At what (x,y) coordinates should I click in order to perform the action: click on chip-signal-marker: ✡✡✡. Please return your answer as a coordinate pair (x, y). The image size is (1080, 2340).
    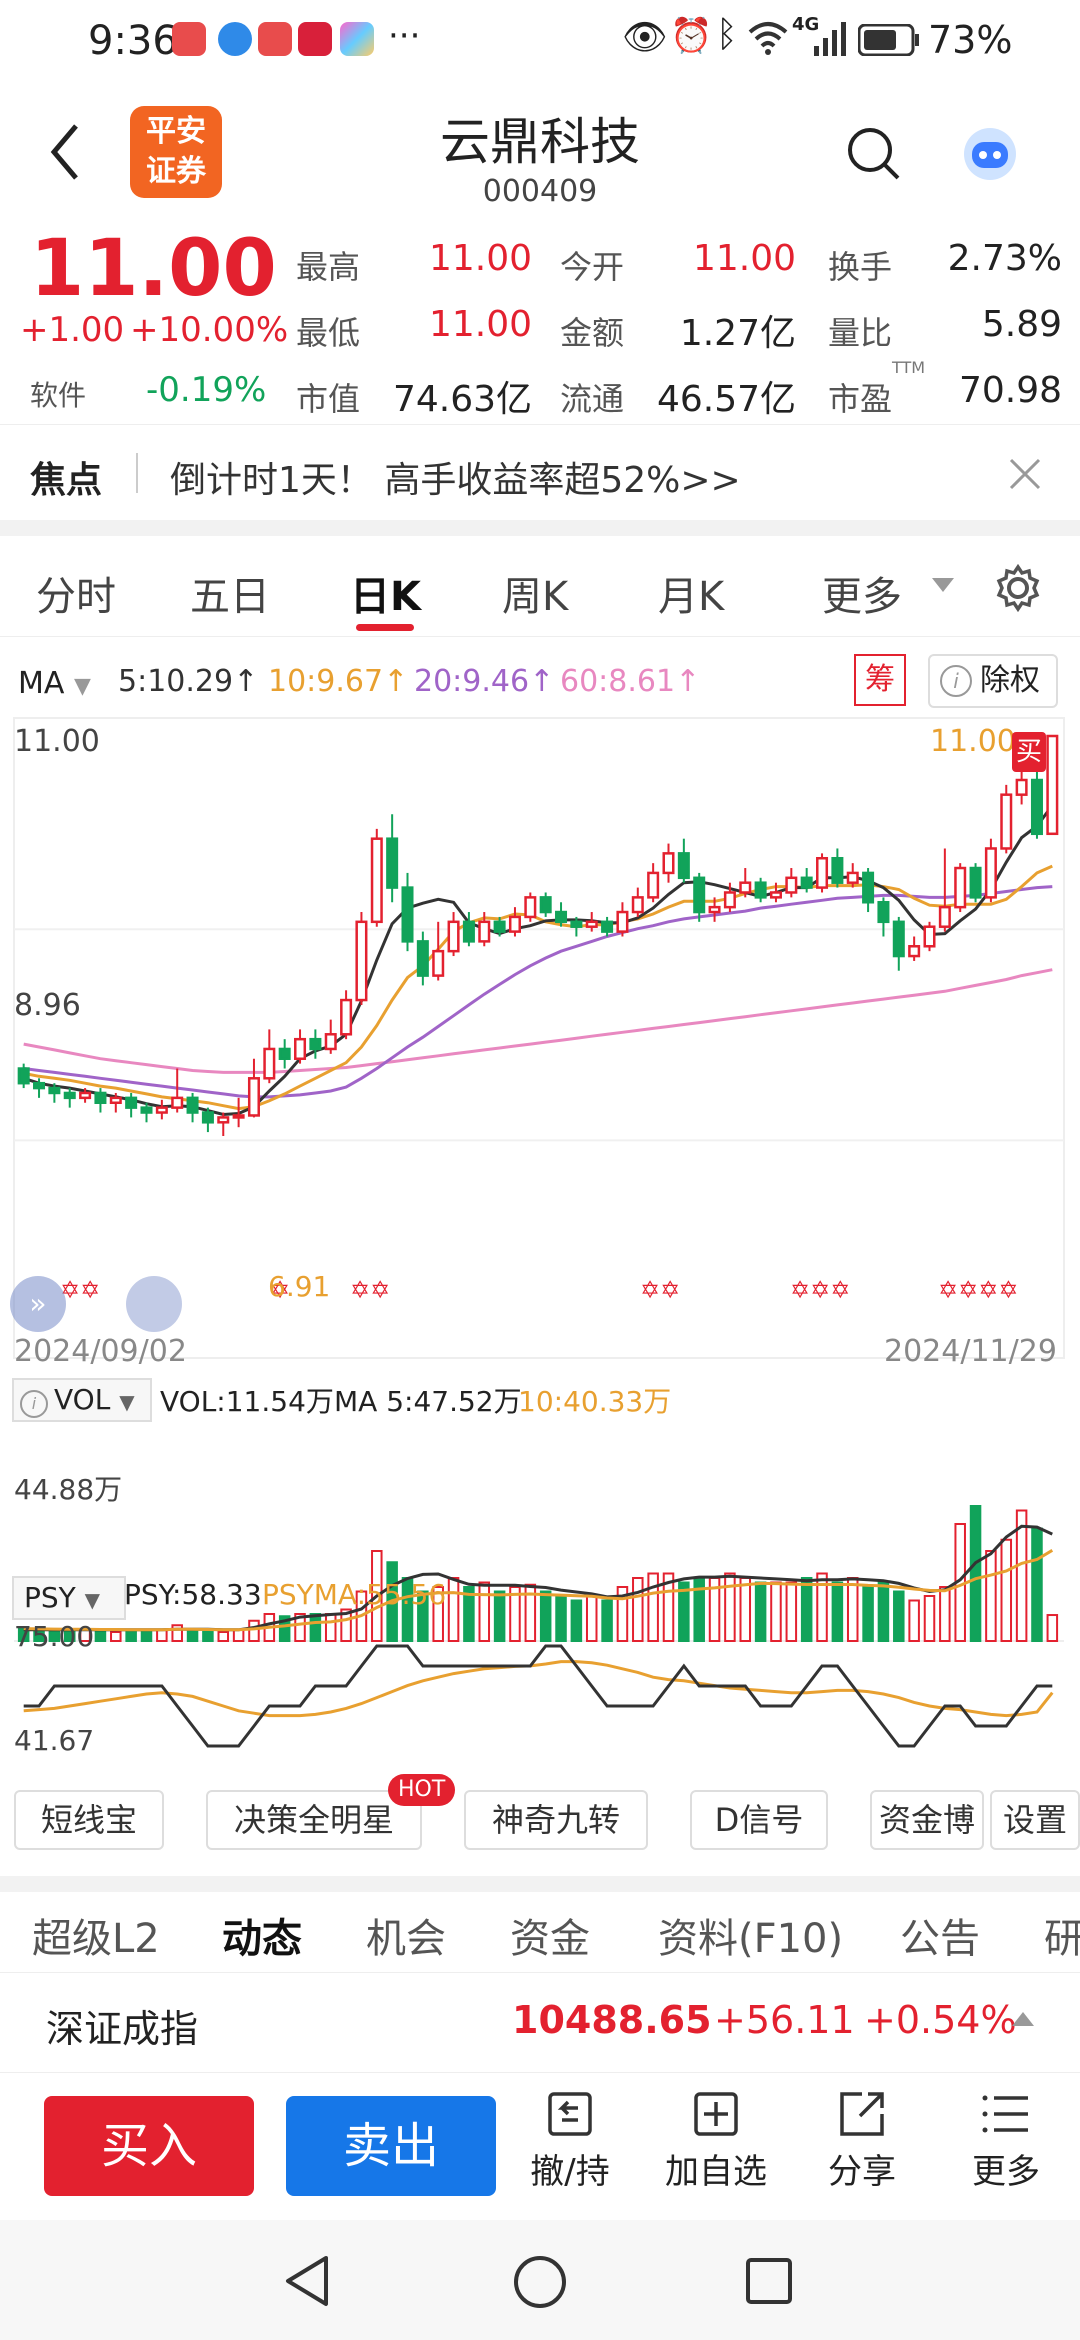
    Looking at the image, I should click on (820, 1290).